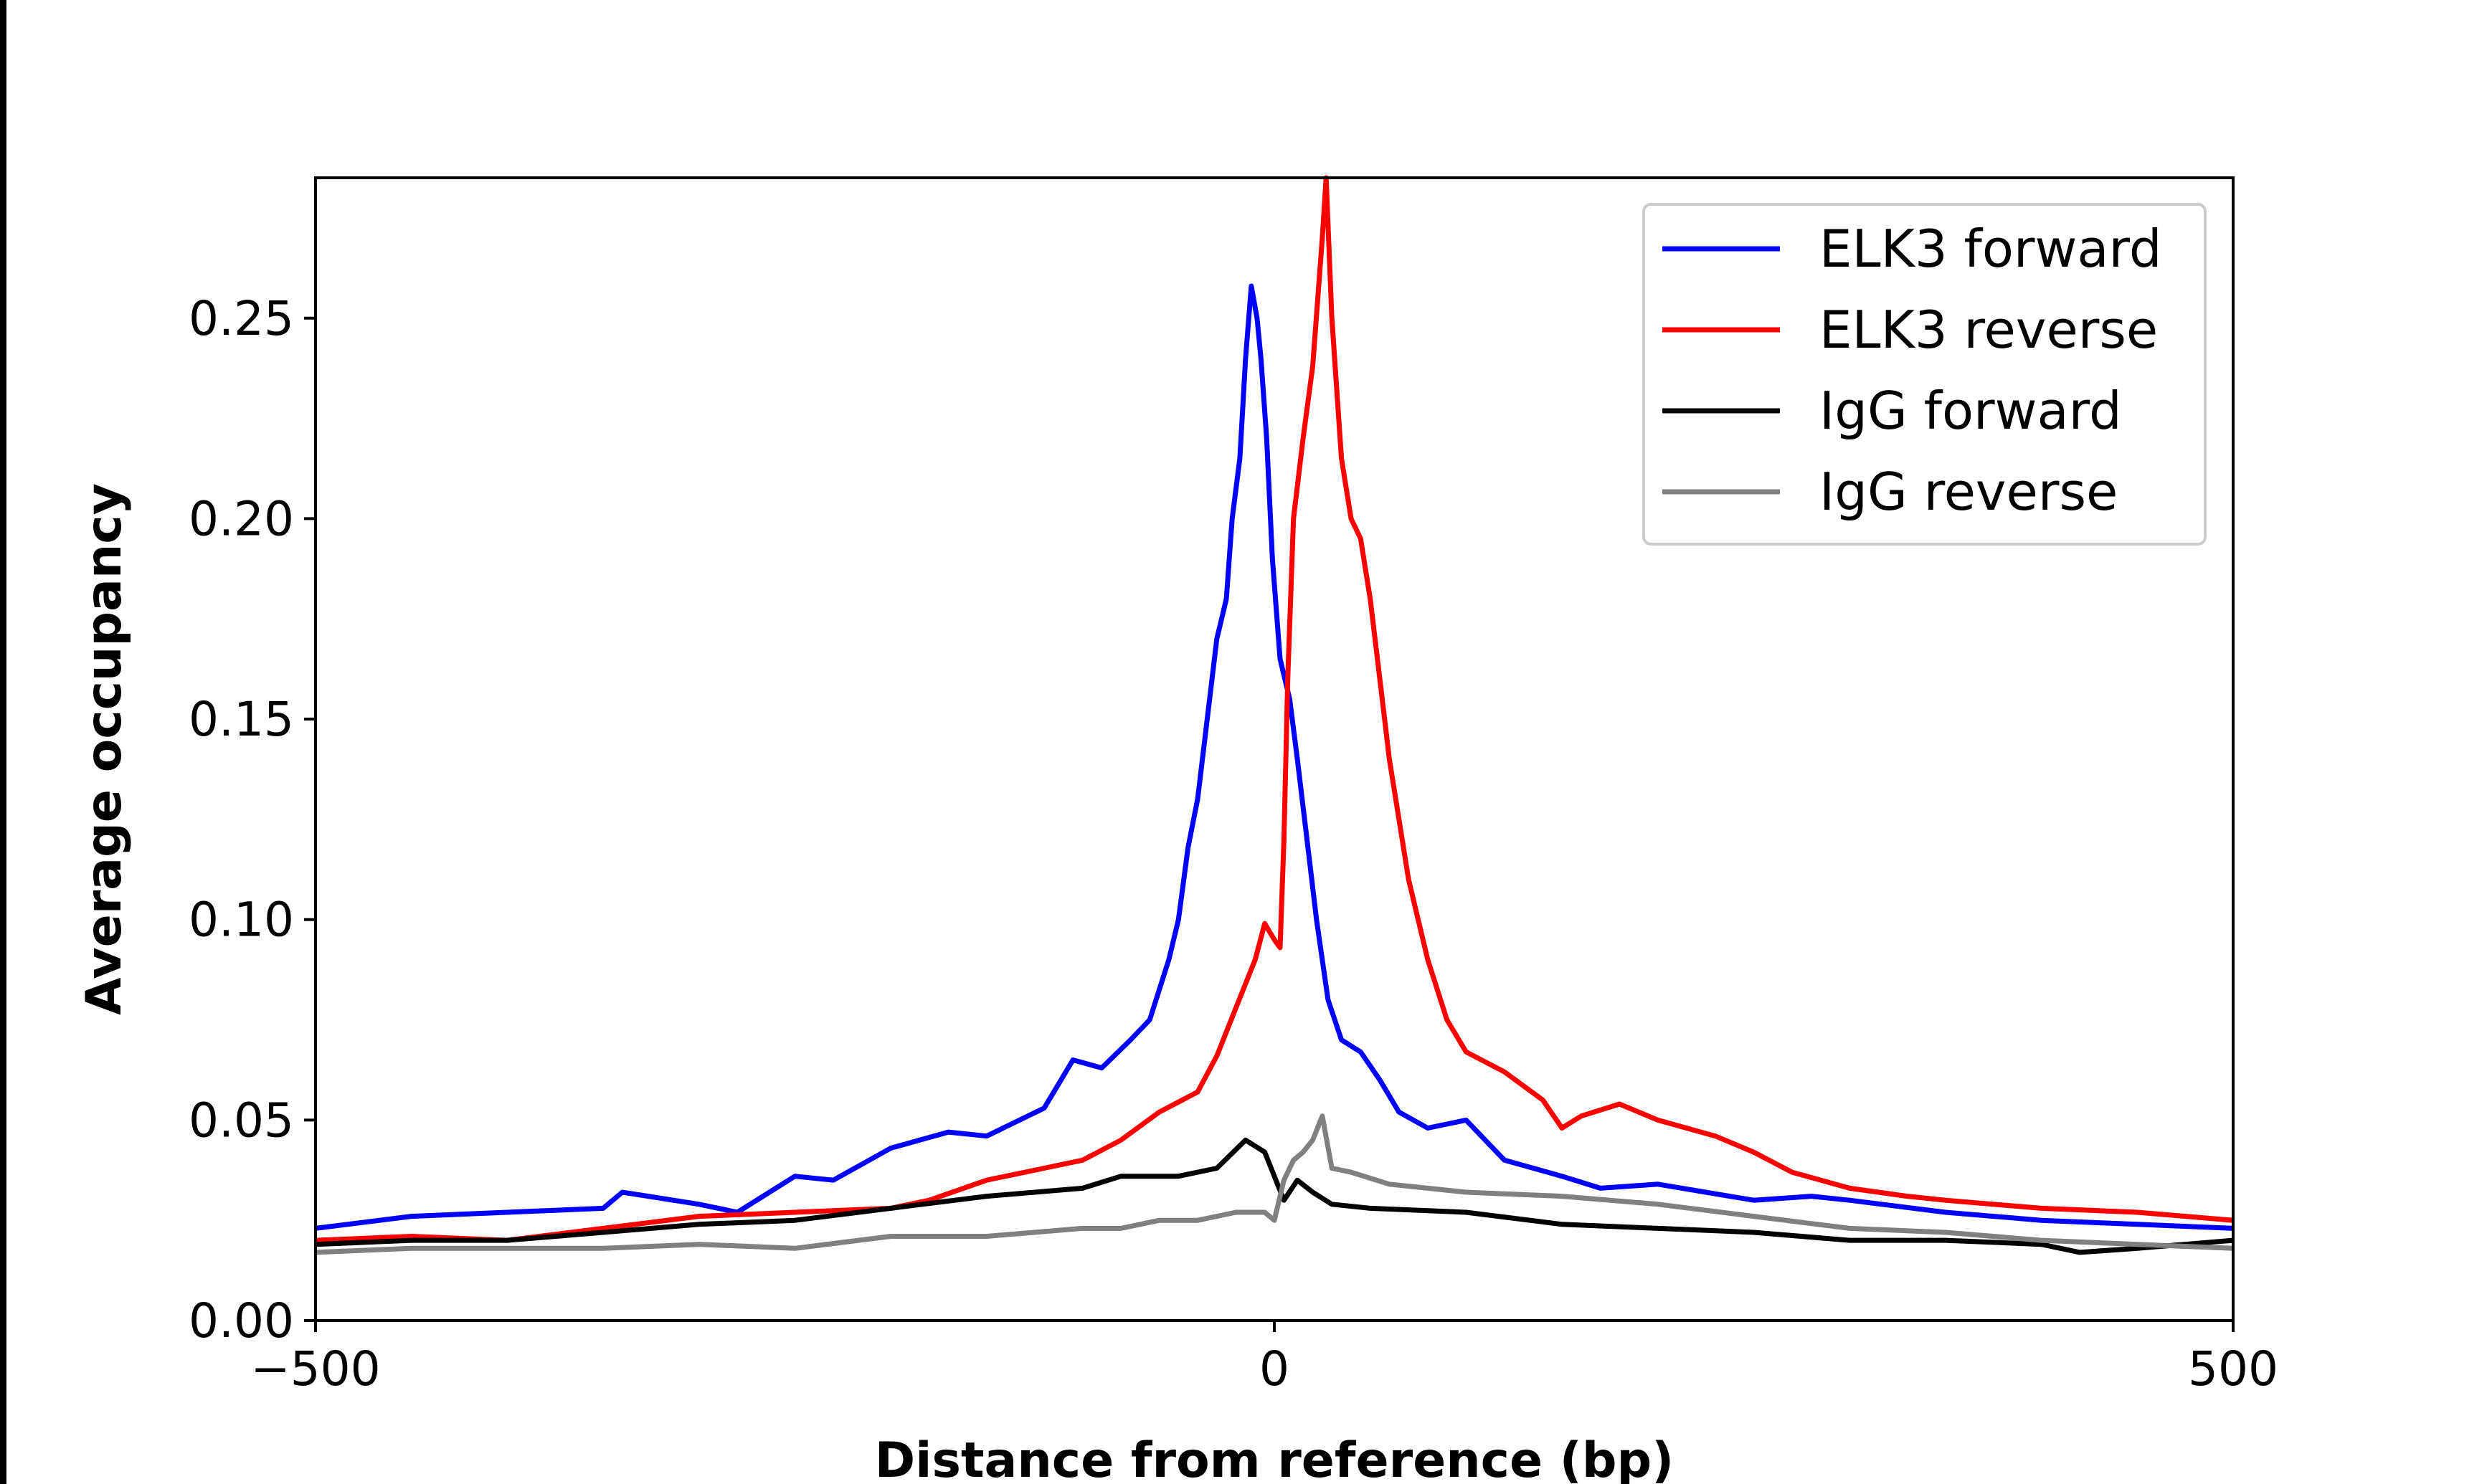  What do you see at coordinates (2233, 1369) in the screenshot?
I see `x-tick-label: 500` at bounding box center [2233, 1369].